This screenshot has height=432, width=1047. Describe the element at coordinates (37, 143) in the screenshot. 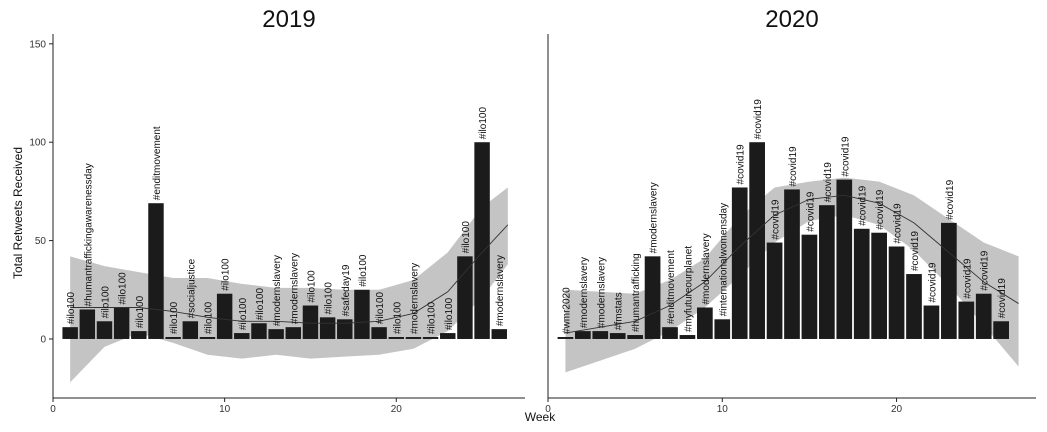

I see `y-tick-label: 100` at that location.